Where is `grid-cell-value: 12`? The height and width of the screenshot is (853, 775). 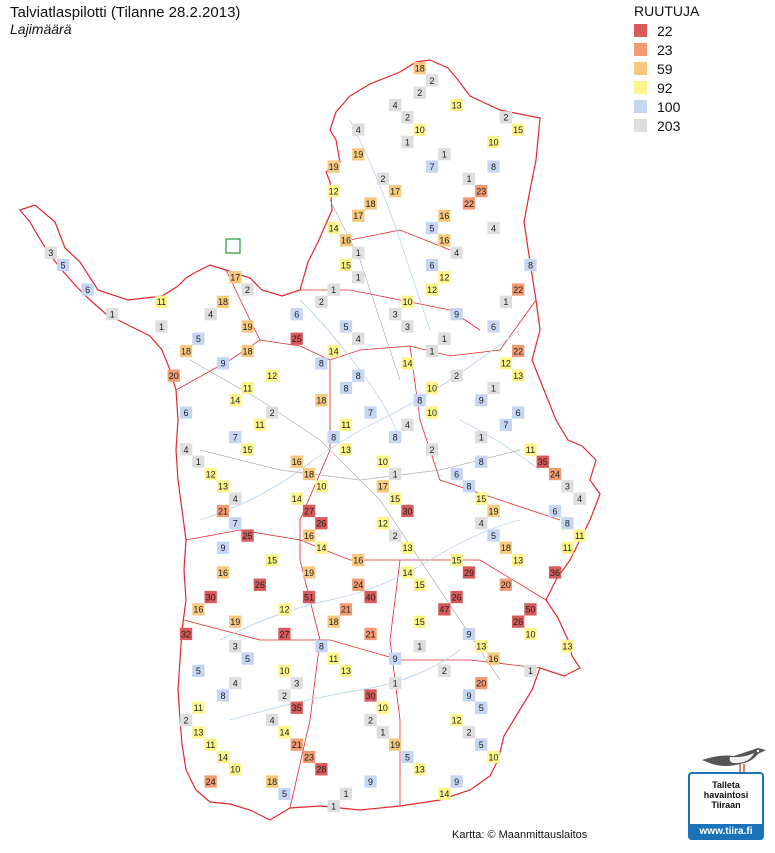
grid-cell-value: 12 is located at coordinates (444, 278).